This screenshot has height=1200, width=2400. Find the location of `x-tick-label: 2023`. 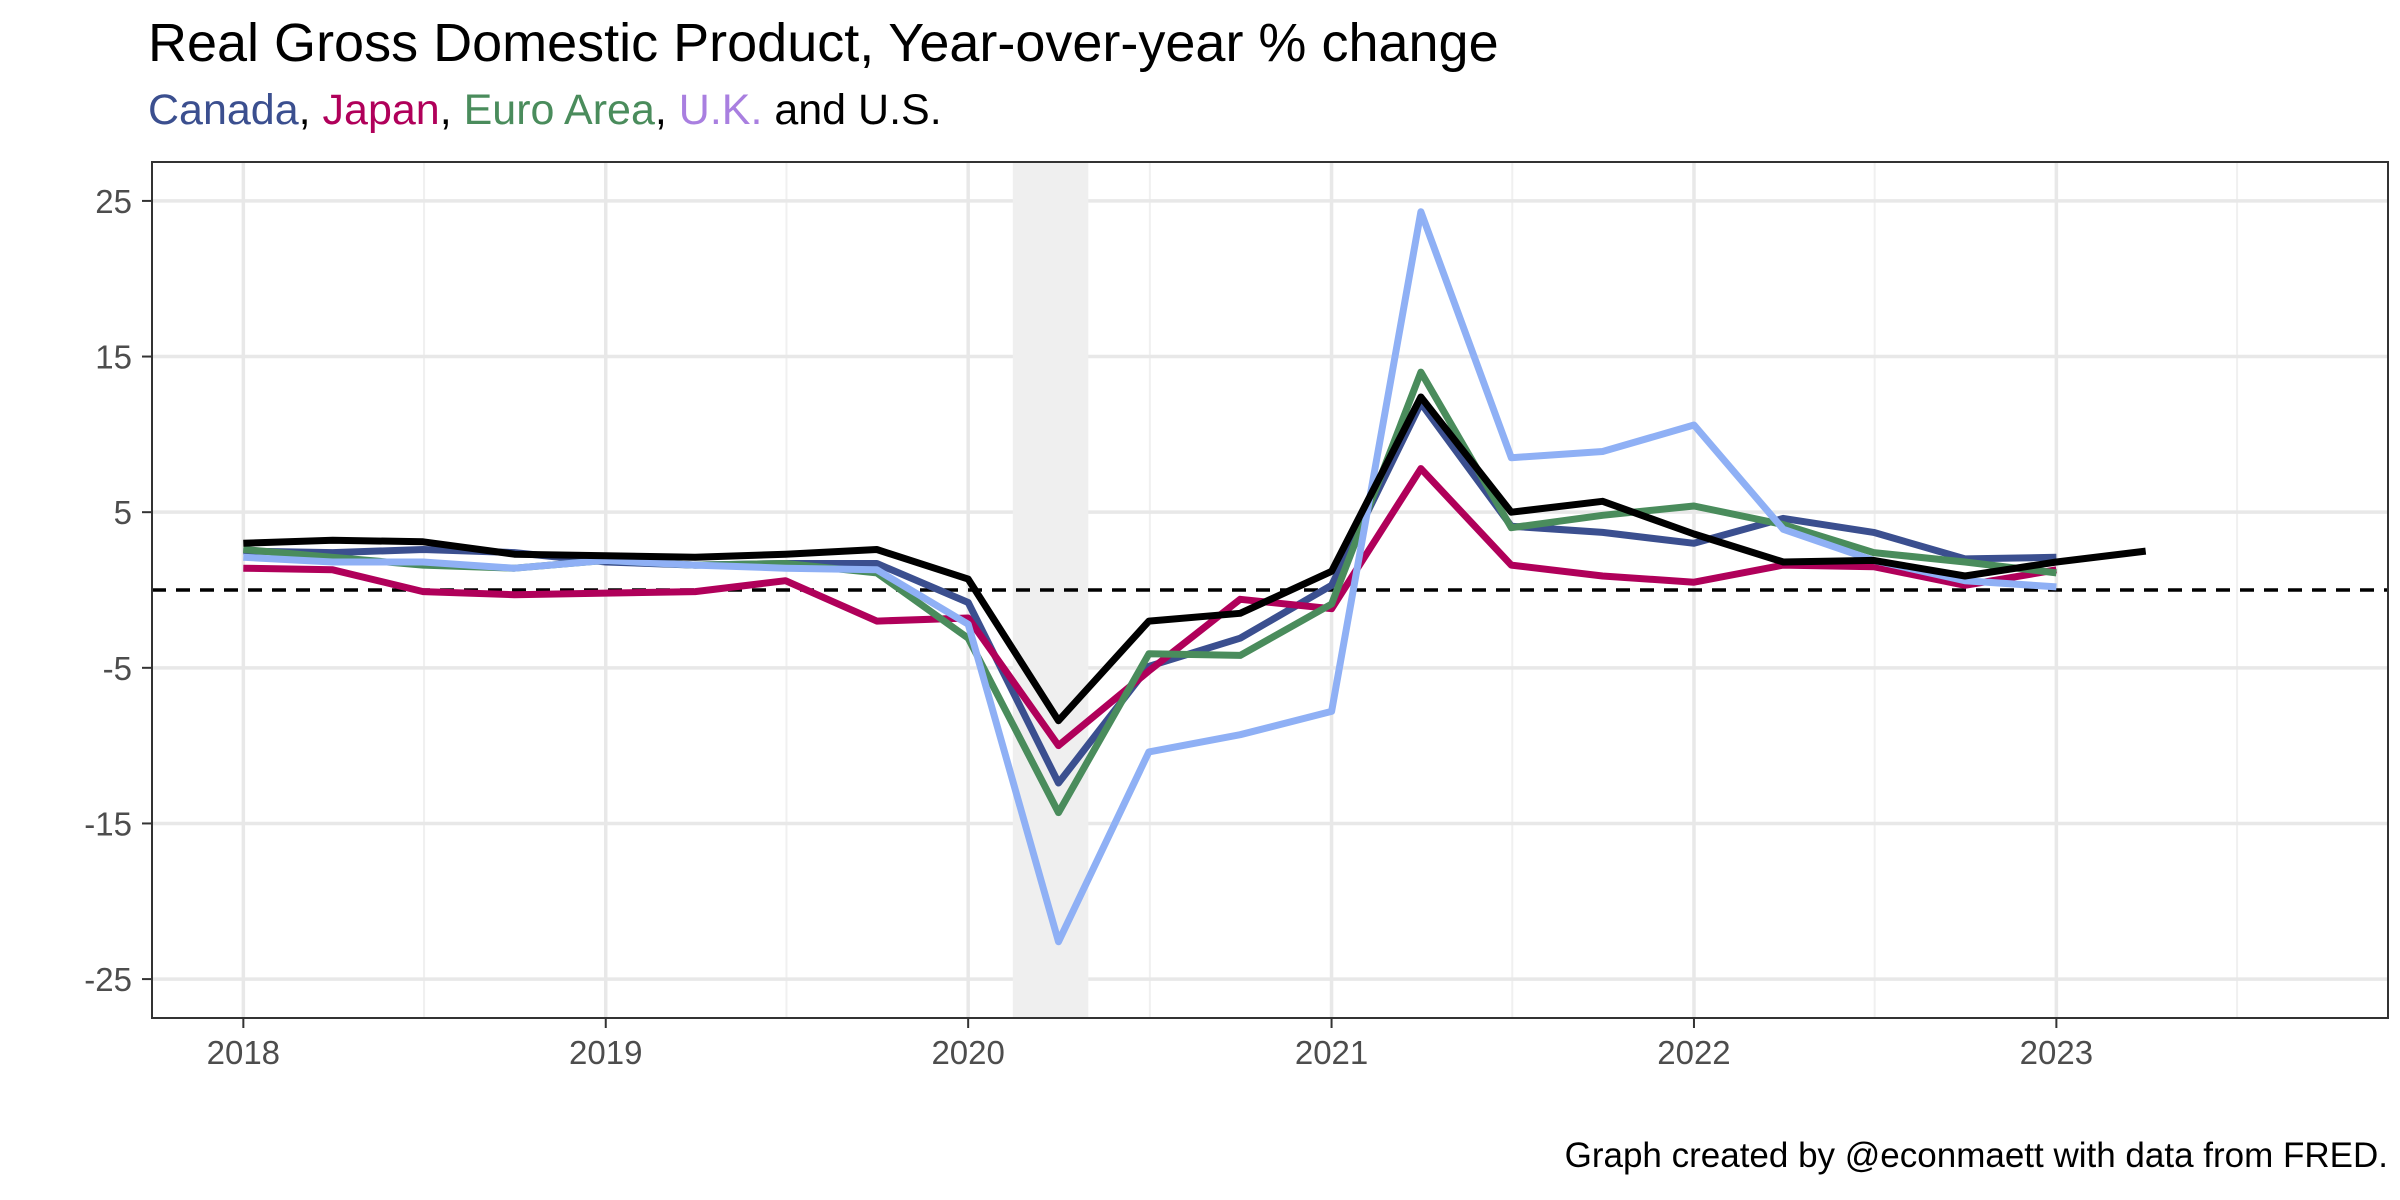

x-tick-label: 2023 is located at coordinates (2056, 1052).